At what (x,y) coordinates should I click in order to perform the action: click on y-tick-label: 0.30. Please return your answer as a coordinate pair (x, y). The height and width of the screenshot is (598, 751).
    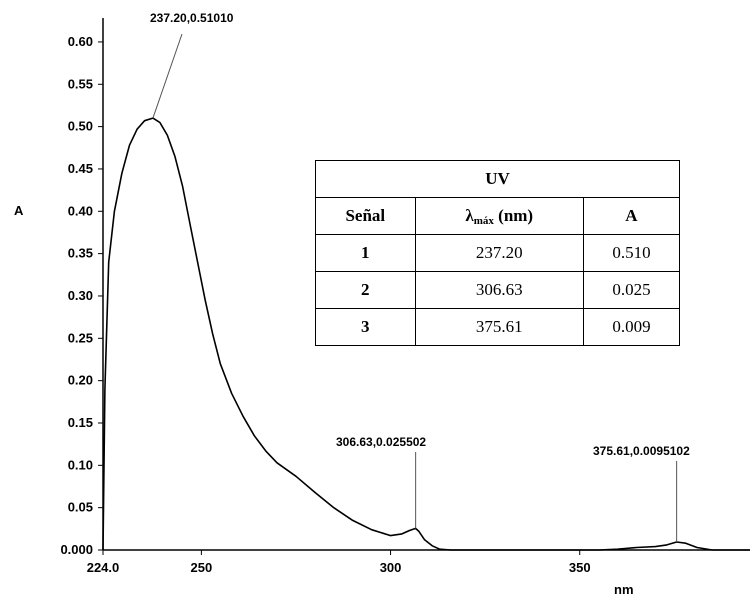
    Looking at the image, I should click on (80, 295).